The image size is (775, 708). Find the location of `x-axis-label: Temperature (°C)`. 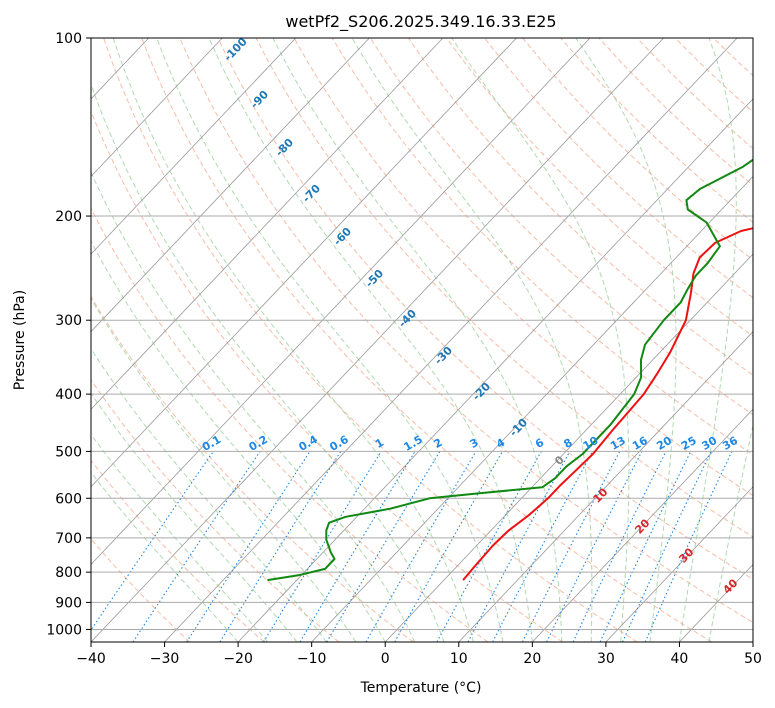

x-axis-label: Temperature (°C) is located at coordinates (421, 688).